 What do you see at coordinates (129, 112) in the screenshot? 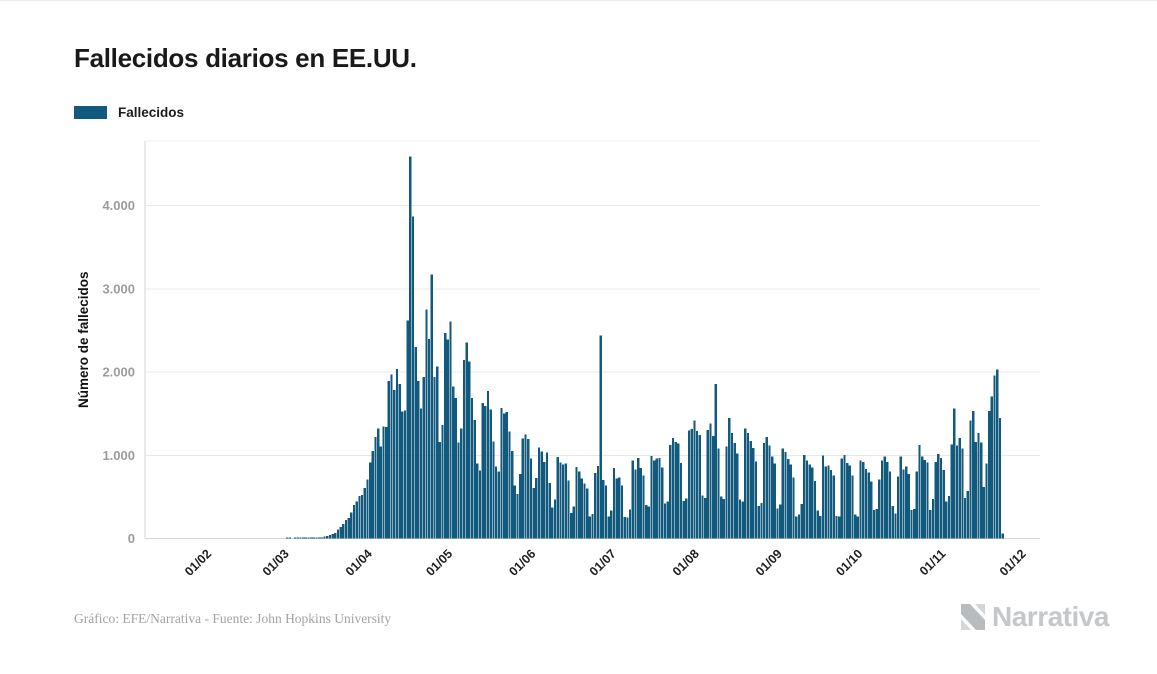
I see `legend: Fallecidos` at bounding box center [129, 112].